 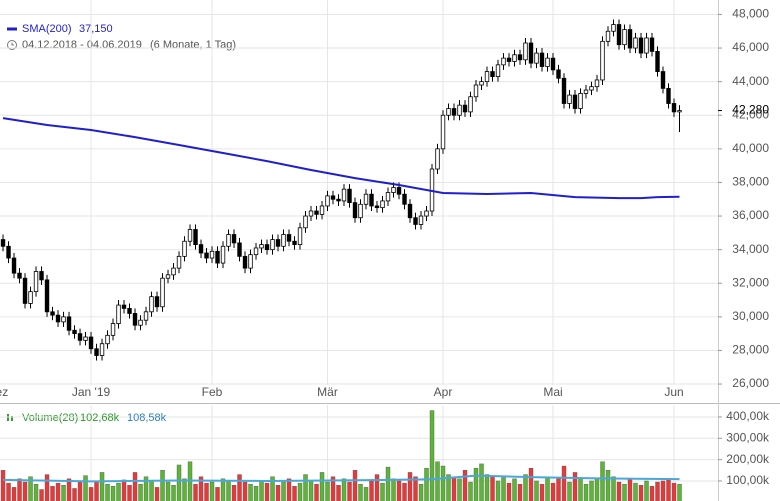 I want to click on y-tick-label: 200,00k, so click(x=748, y=459).